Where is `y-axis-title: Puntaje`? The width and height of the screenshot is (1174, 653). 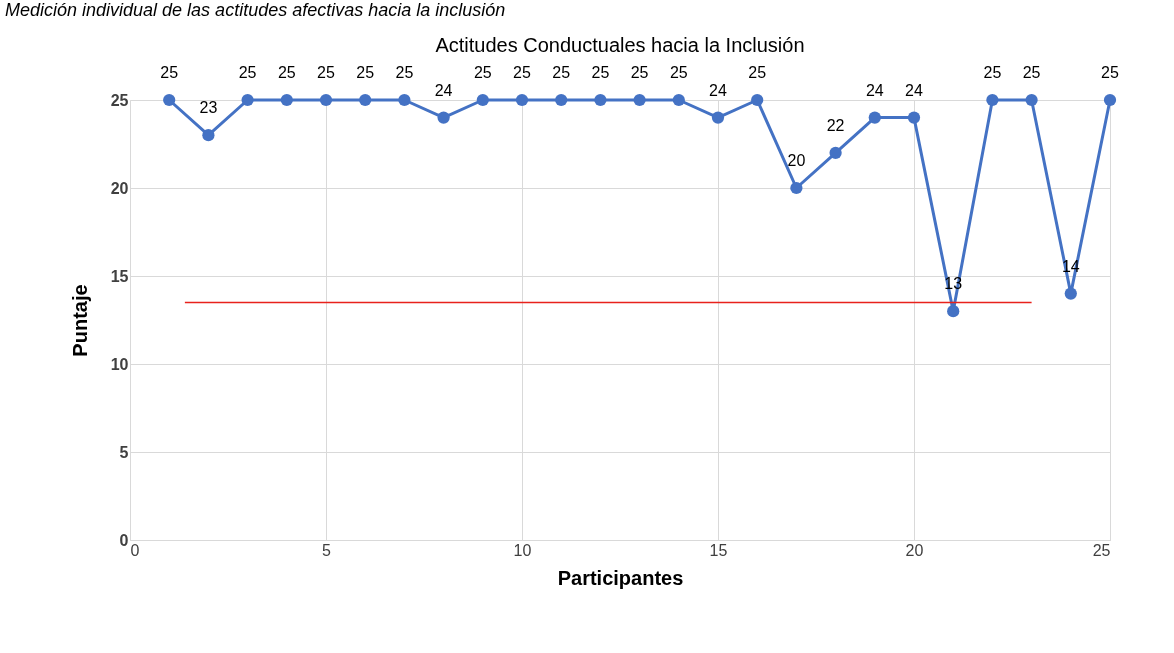
y-axis-title: Puntaje is located at coordinates (79, 320).